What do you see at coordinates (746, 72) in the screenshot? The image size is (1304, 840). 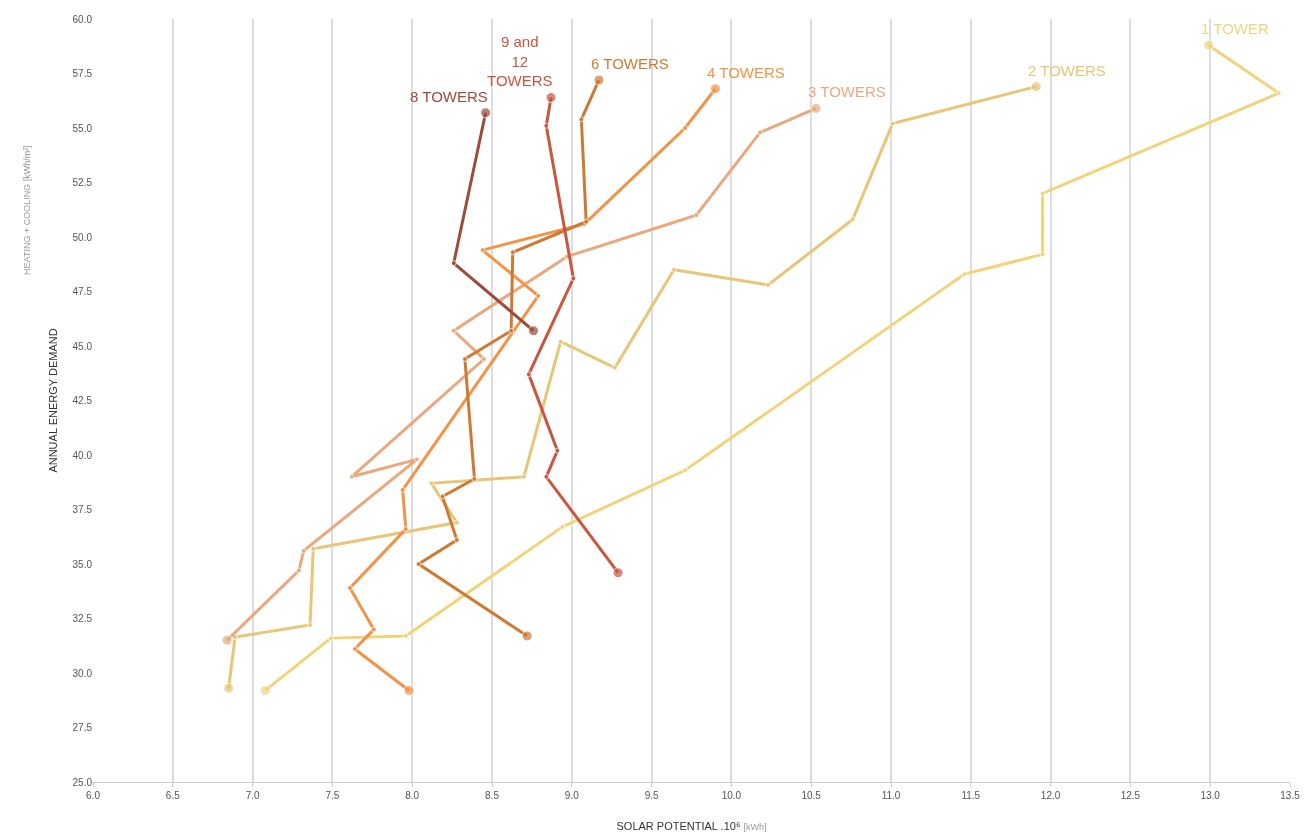 I see `series-label: 4 TOWERS` at bounding box center [746, 72].